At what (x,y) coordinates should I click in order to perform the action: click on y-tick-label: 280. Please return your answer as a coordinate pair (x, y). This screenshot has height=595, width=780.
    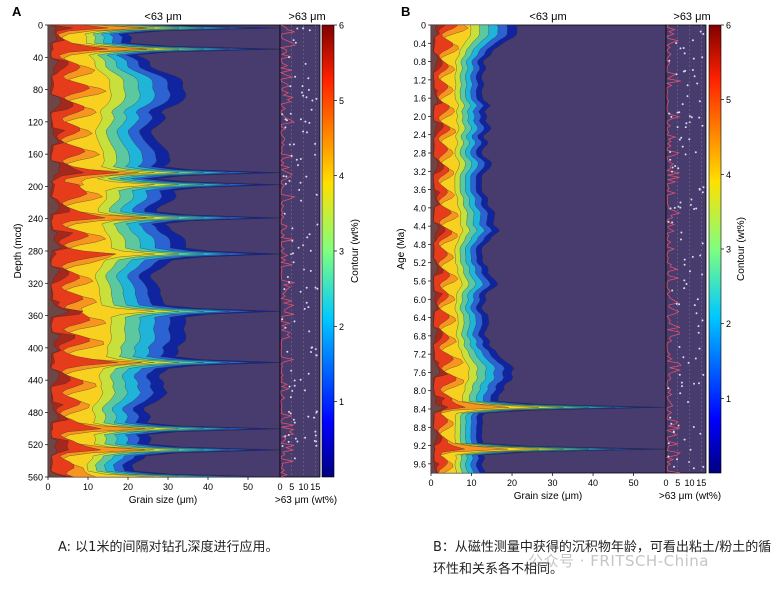
    Looking at the image, I should click on (35, 252).